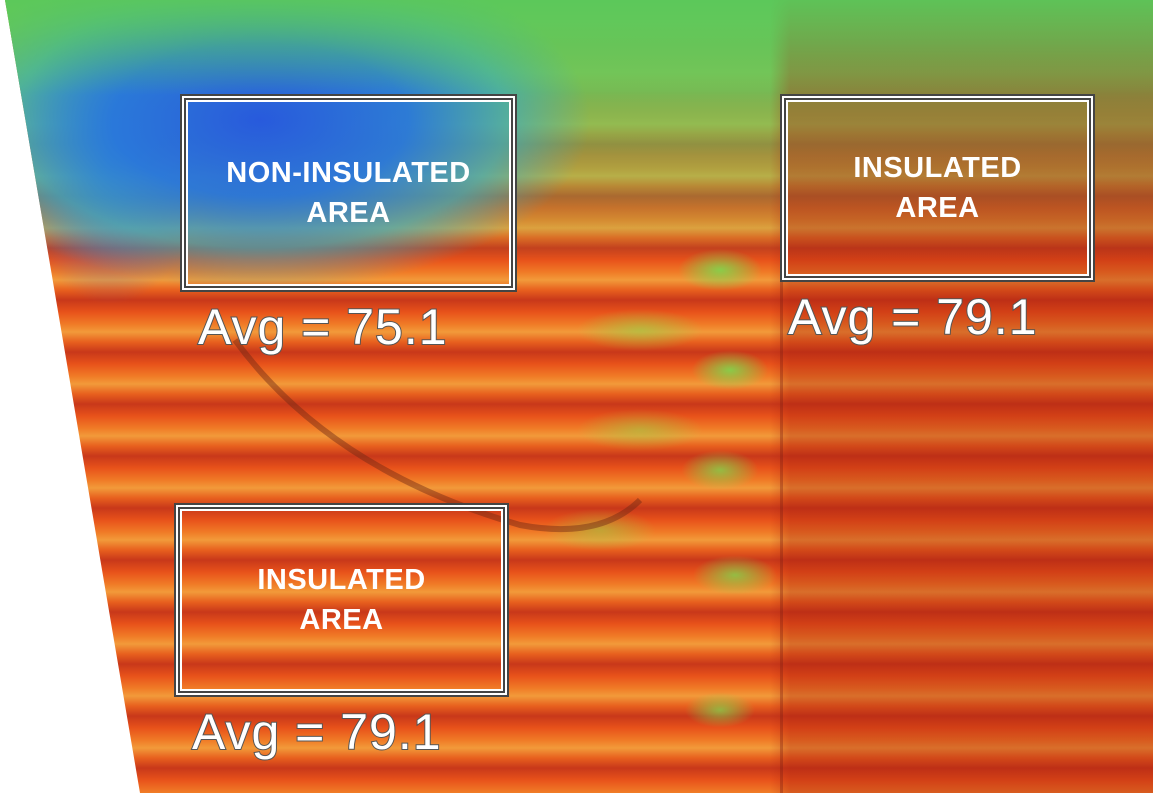 This screenshot has height=793, width=1153. What do you see at coordinates (316, 732) in the screenshot?
I see `insulated-avg-bottom: Avg = 79.1` at bounding box center [316, 732].